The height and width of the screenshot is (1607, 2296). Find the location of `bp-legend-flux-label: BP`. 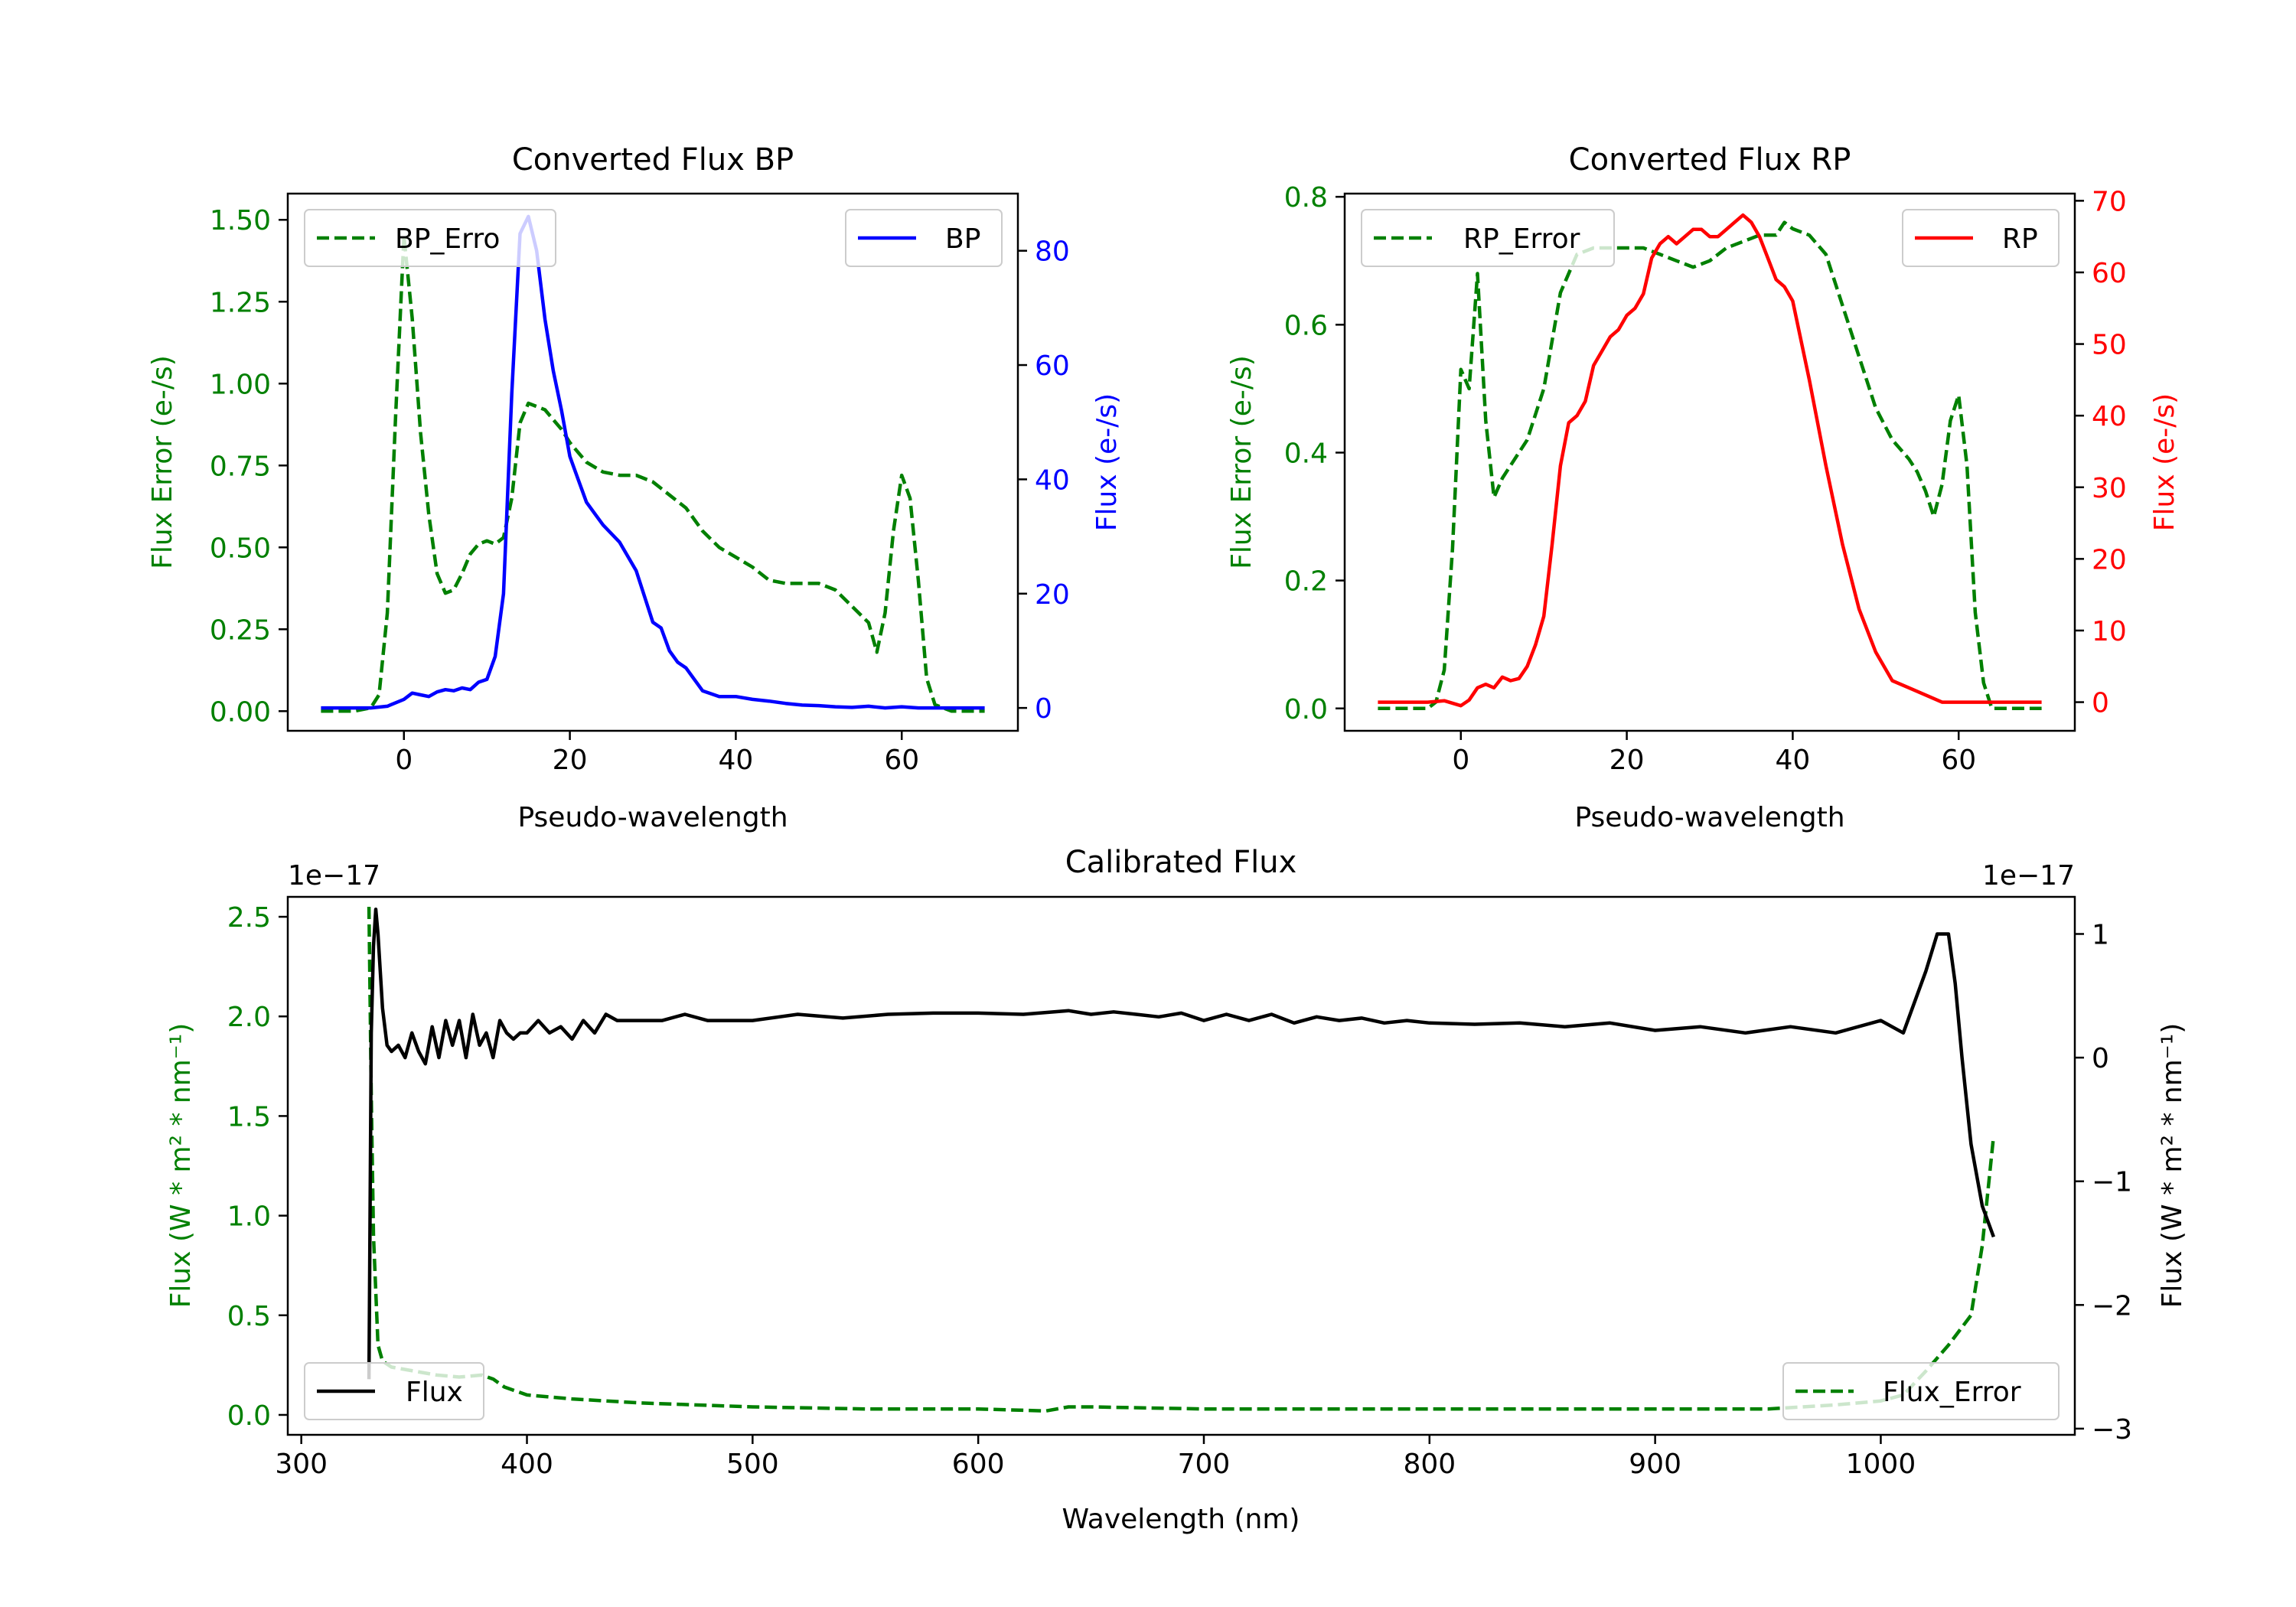

bp-legend-flux-label: BP is located at coordinates (962, 239).